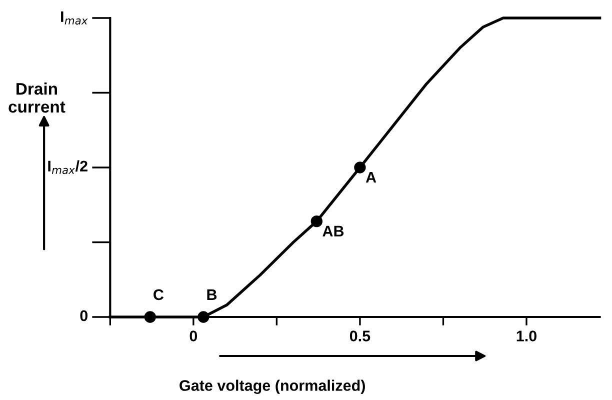  Describe the element at coordinates (272, 387) in the screenshot. I see `x-axis-title: Gate voltage (normalized)` at that location.